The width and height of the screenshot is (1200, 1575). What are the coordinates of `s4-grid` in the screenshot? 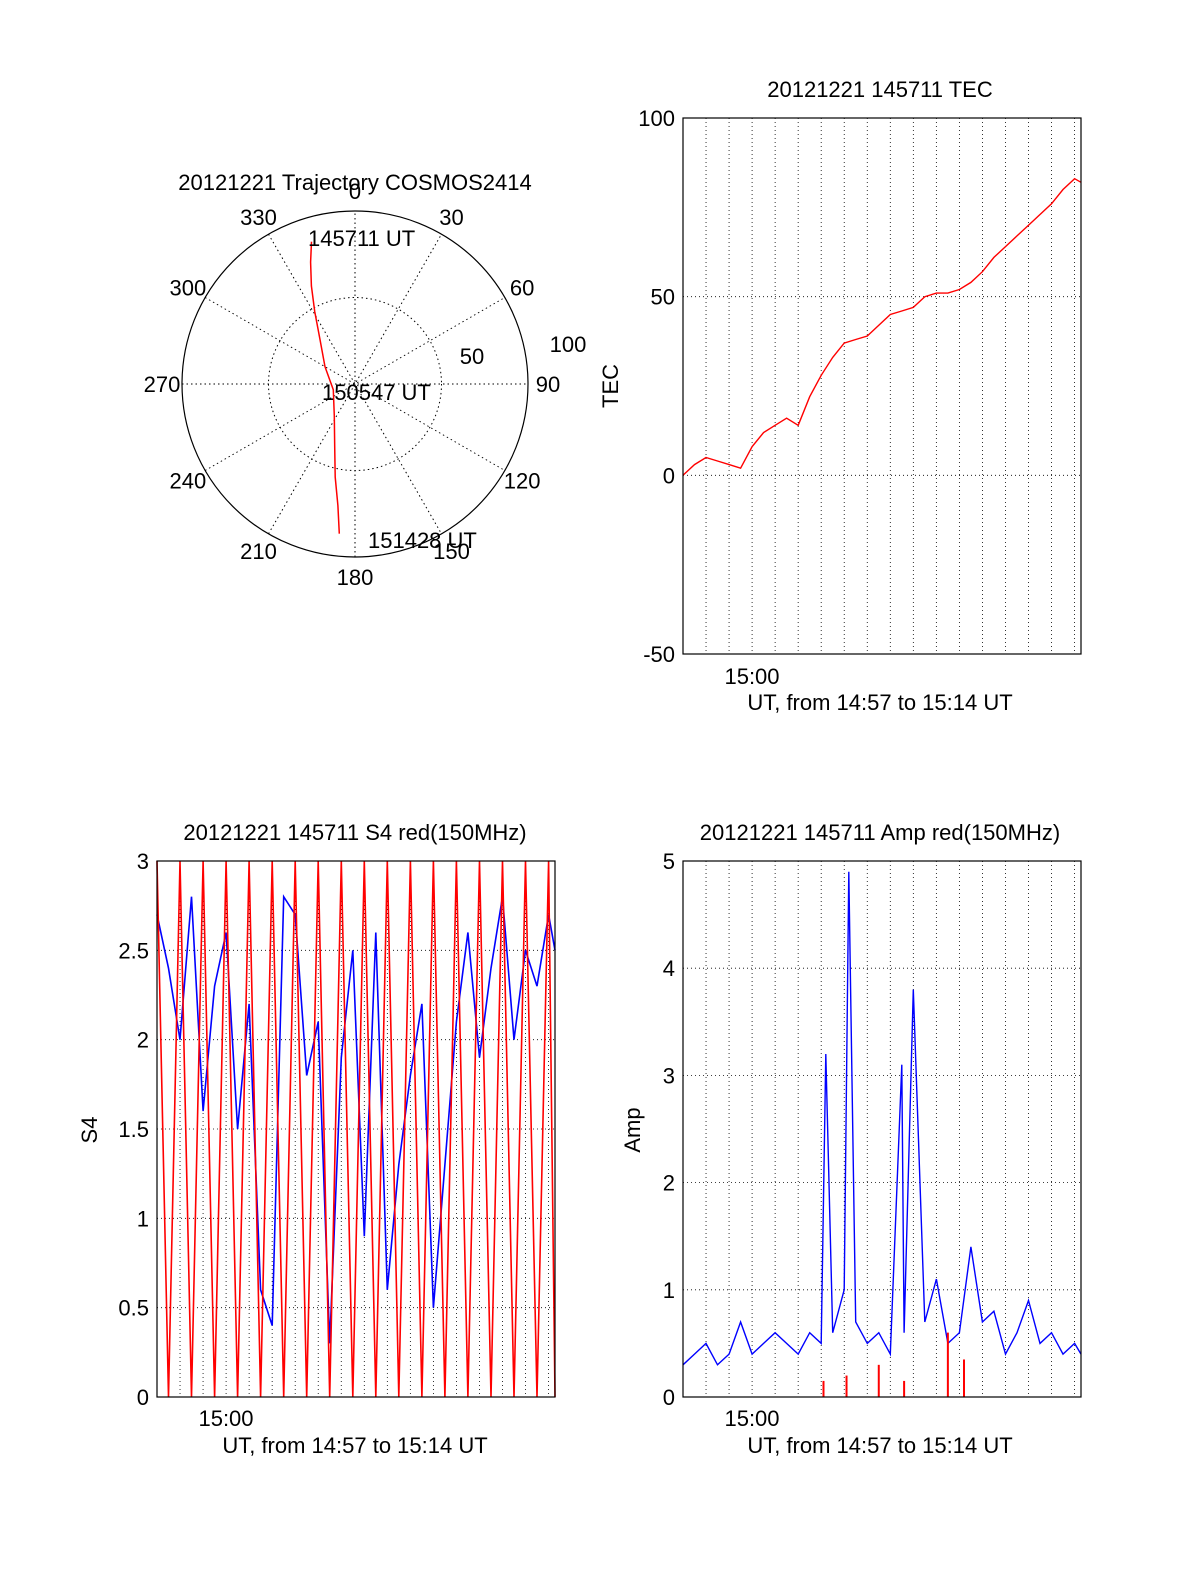 It's located at (356, 1129).